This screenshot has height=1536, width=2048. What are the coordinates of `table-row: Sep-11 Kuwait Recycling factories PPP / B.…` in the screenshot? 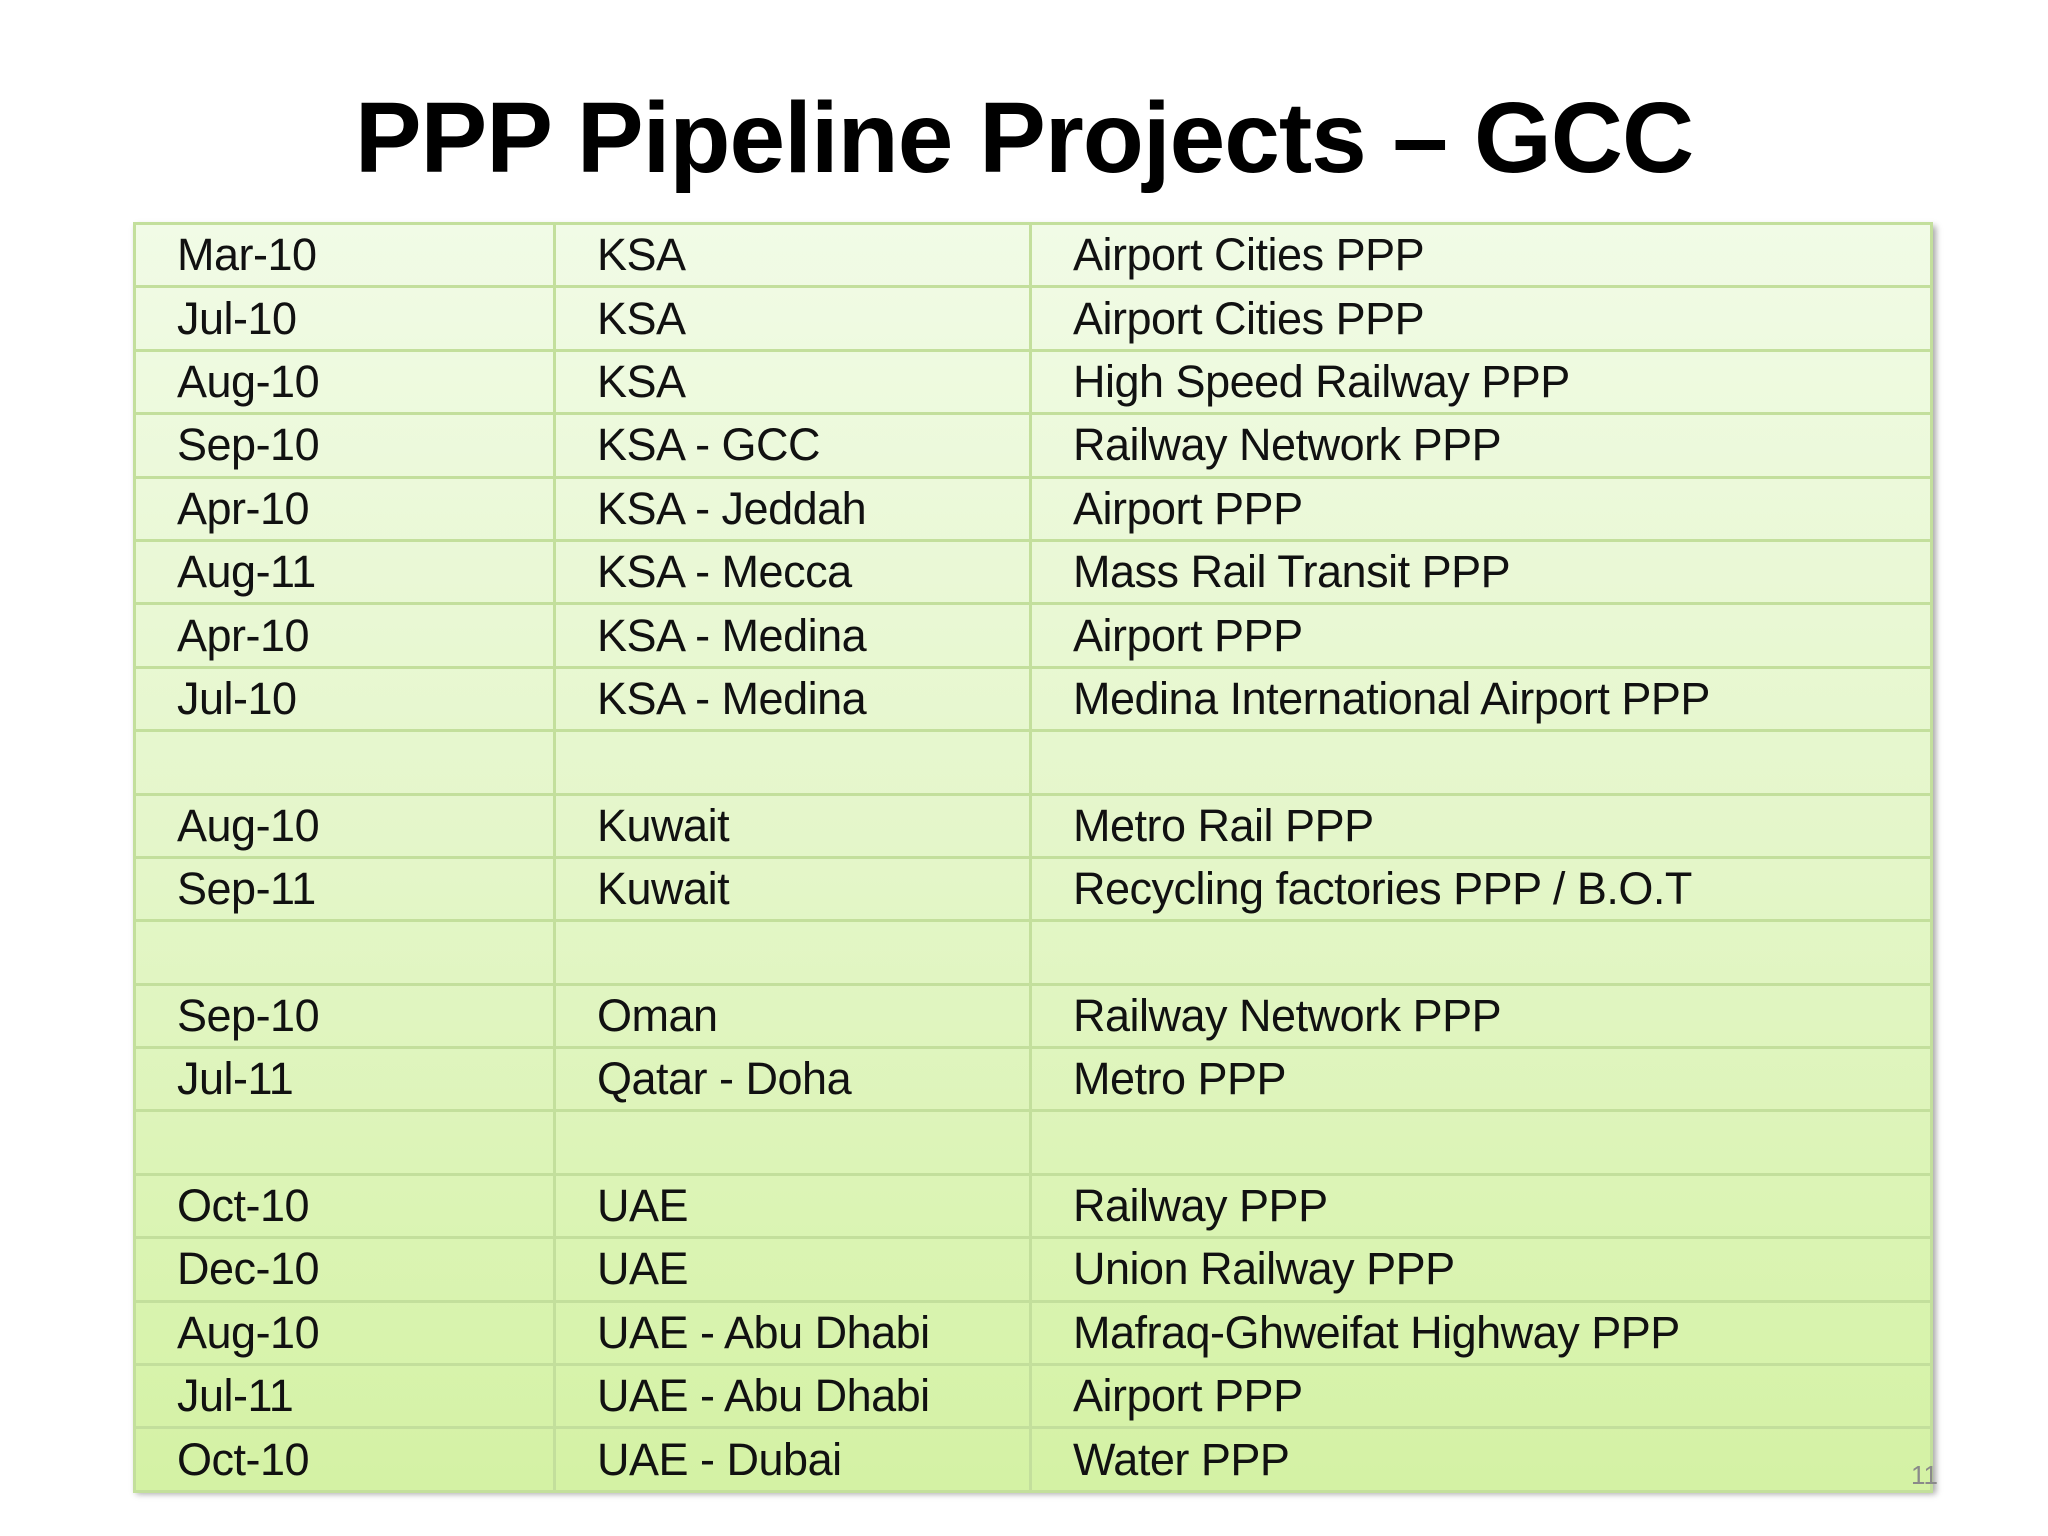 It's located at (1033, 889).